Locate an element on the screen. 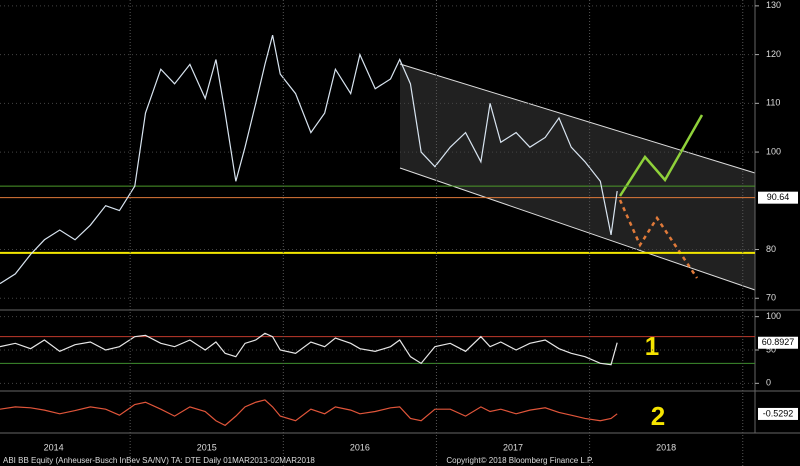 This screenshot has width=800, height=466. last-value-label: 90.64 is located at coordinates (778, 197).